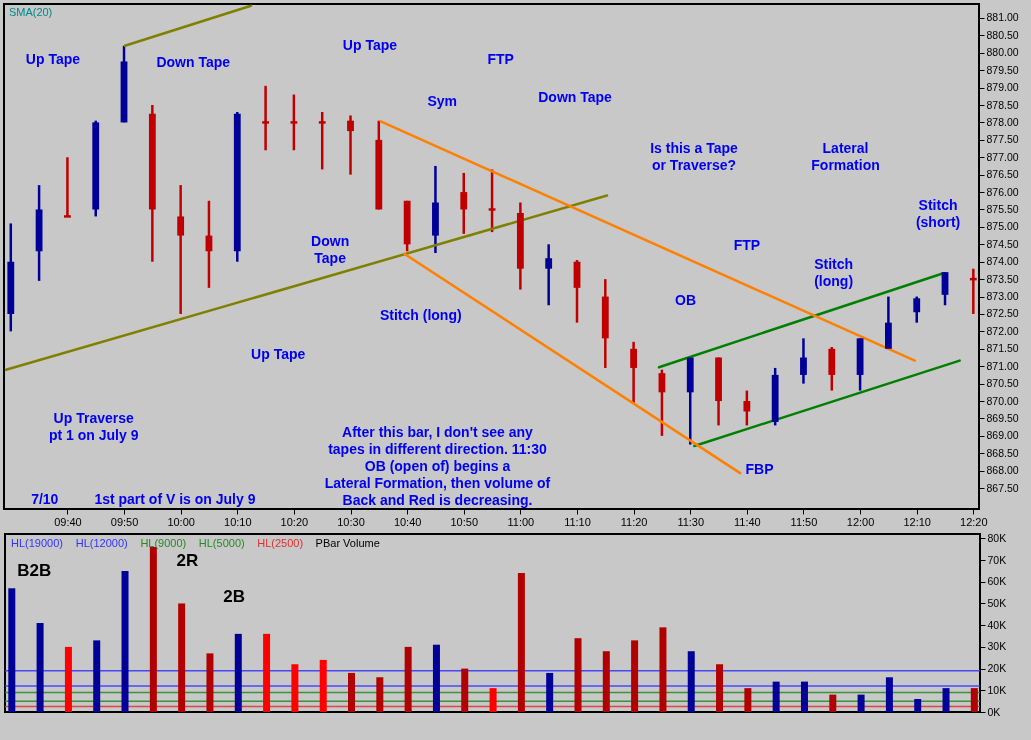 This screenshot has height=740, width=1031. I want to click on y-tick-label: 20K, so click(997, 668).